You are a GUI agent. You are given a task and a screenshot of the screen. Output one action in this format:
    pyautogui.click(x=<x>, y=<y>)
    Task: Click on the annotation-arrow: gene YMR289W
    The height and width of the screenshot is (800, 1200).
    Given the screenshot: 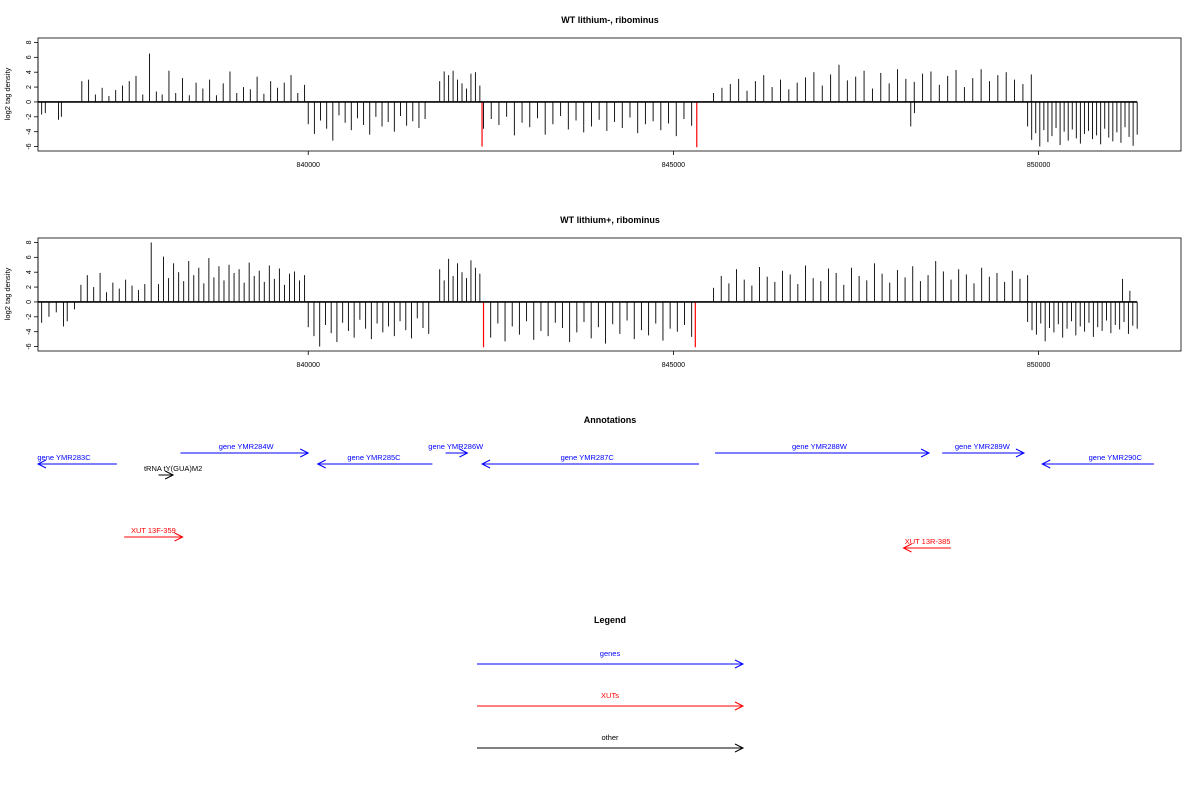 What is the action you would take?
    pyautogui.click(x=984, y=450)
    